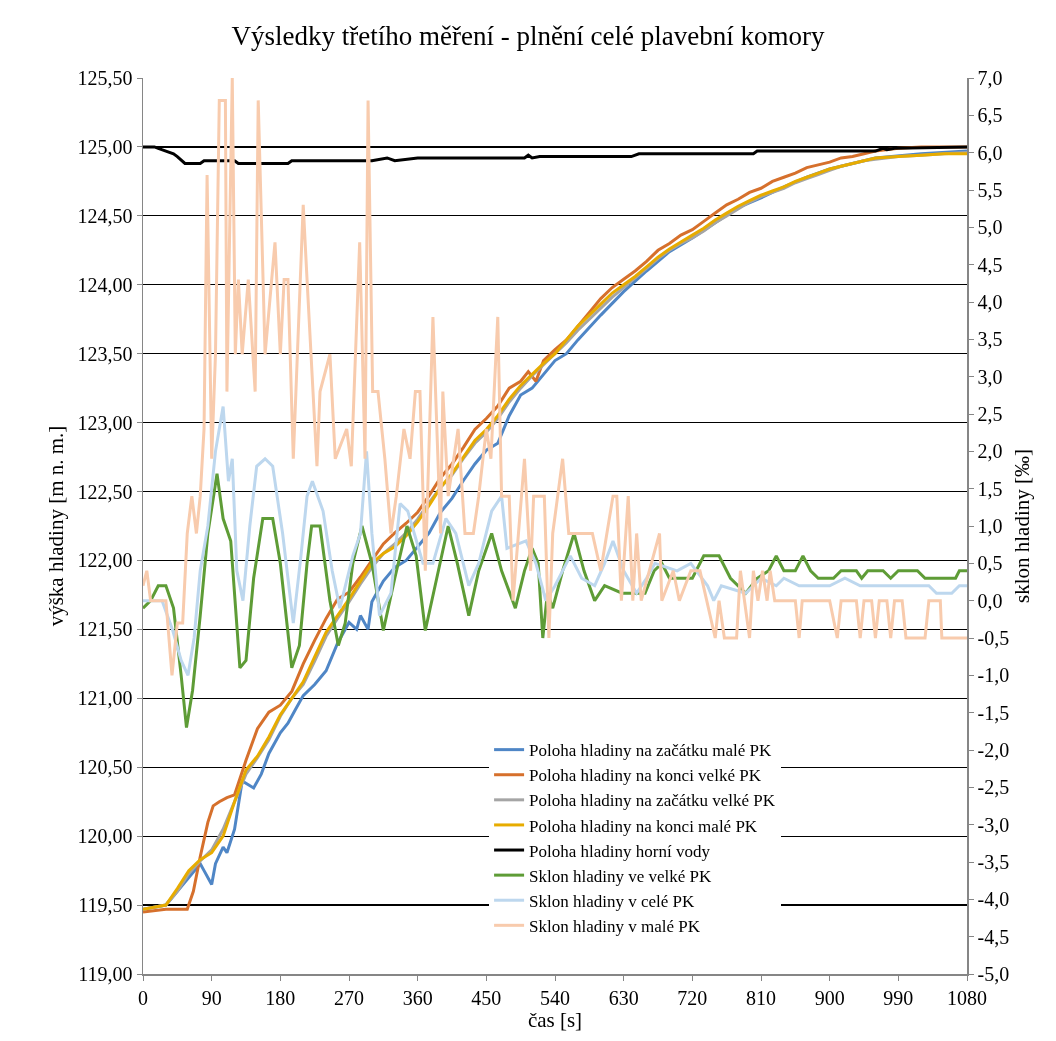 Image resolution: width=1056 pixels, height=1041 pixels. What do you see at coordinates (692, 997) in the screenshot?
I see `x-tick-label: 720` at bounding box center [692, 997].